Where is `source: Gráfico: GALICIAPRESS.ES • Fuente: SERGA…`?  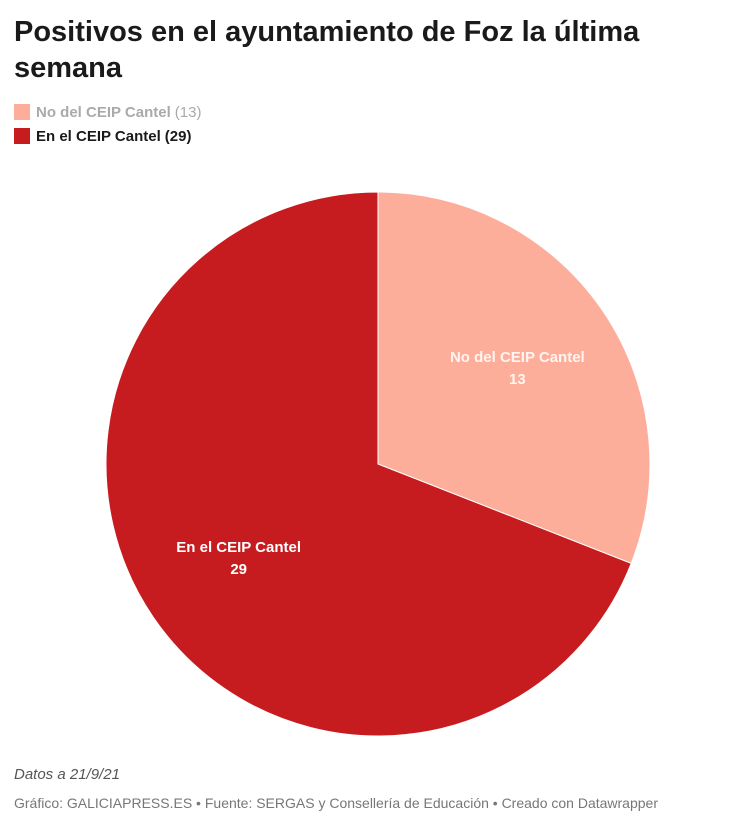 source: Gráfico: GALICIAPRESS.ES • Fuente: SERGA… is located at coordinates (336, 803).